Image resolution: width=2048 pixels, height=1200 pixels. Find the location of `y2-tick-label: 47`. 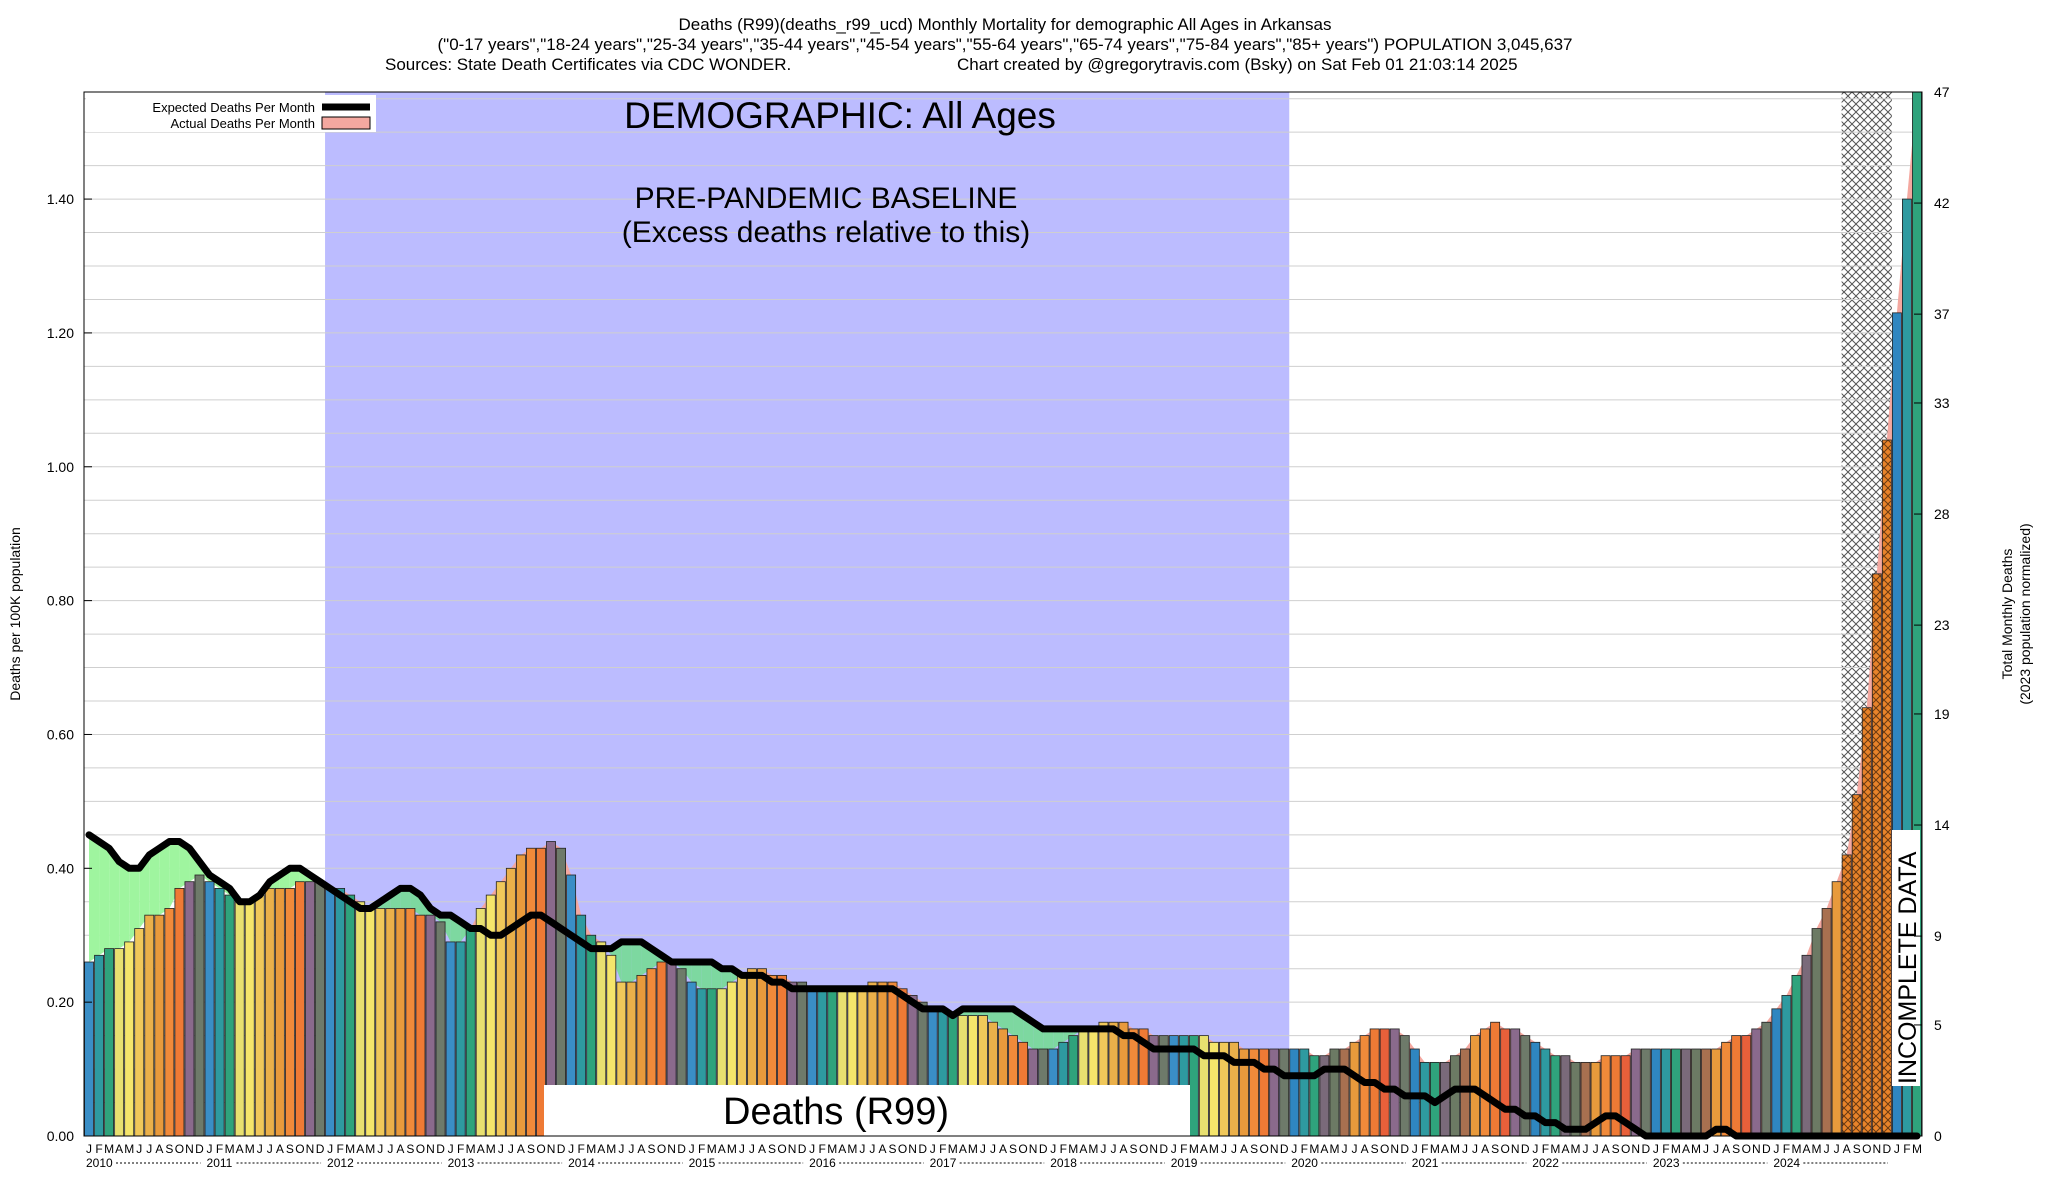

y2-tick-label: 47 is located at coordinates (1942, 92).